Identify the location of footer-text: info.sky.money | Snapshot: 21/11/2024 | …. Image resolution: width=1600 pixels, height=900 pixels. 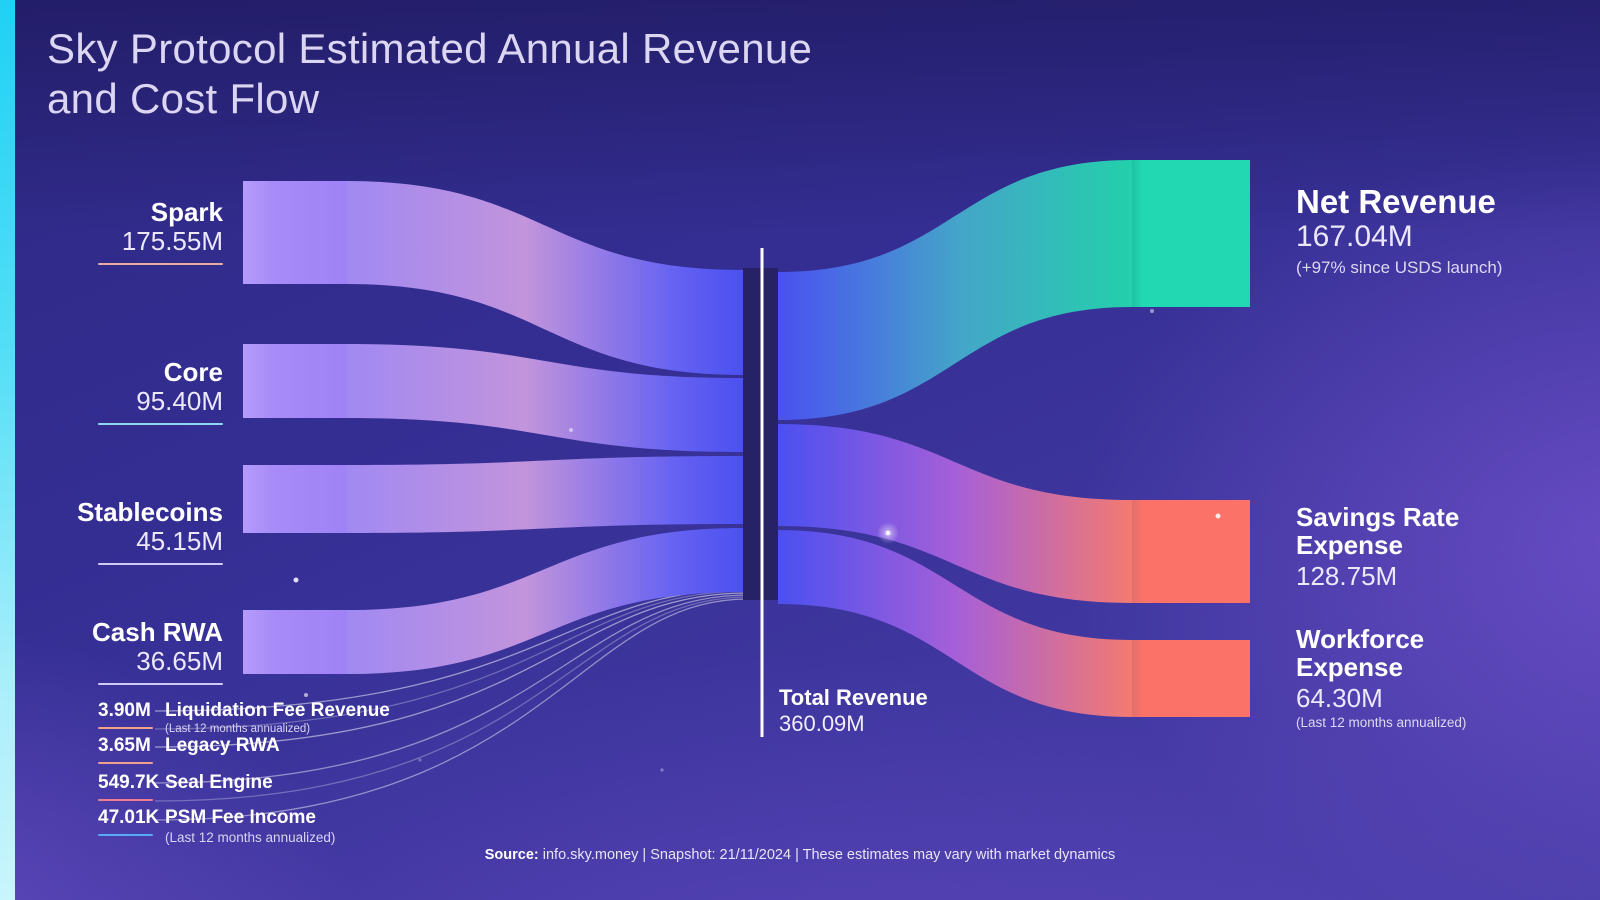
(827, 855).